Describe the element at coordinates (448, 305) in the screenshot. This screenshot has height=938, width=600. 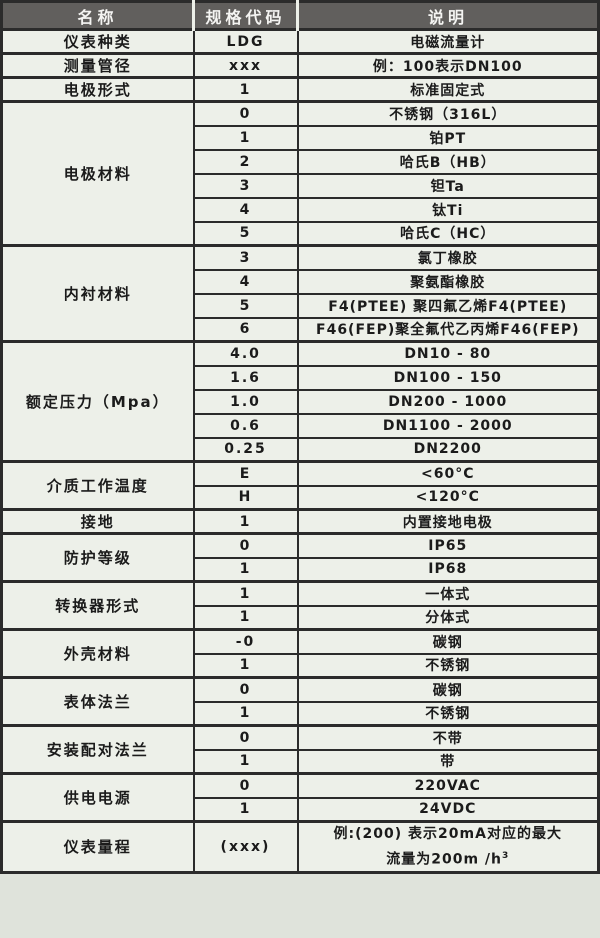
I see `description-cell: F4(PTEE) 聚四氟乙烯F4(PTEE)` at that location.